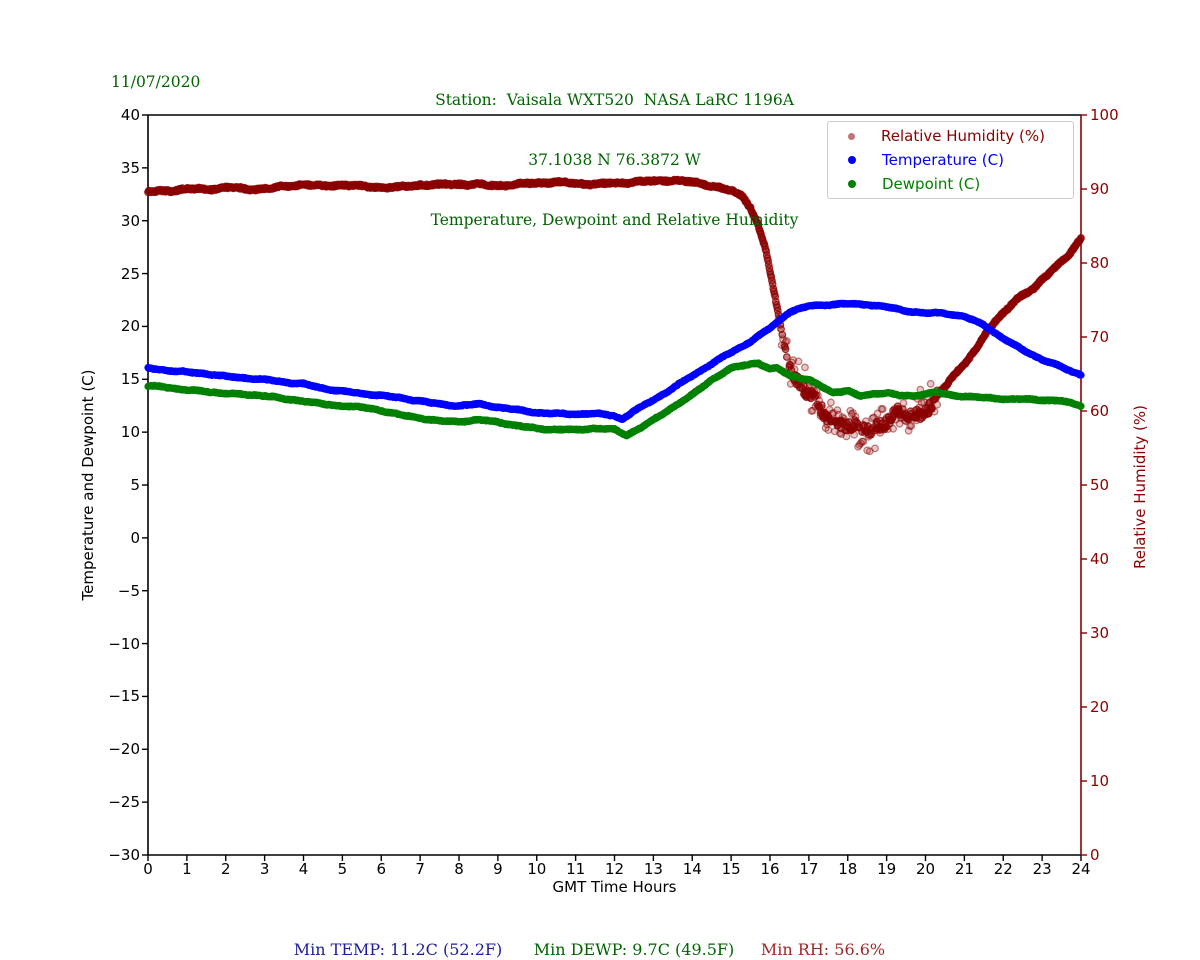 This screenshot has width=1200, height=960. What do you see at coordinates (852, 184) in the screenshot?
I see `dewpoint-dot-icon` at bounding box center [852, 184].